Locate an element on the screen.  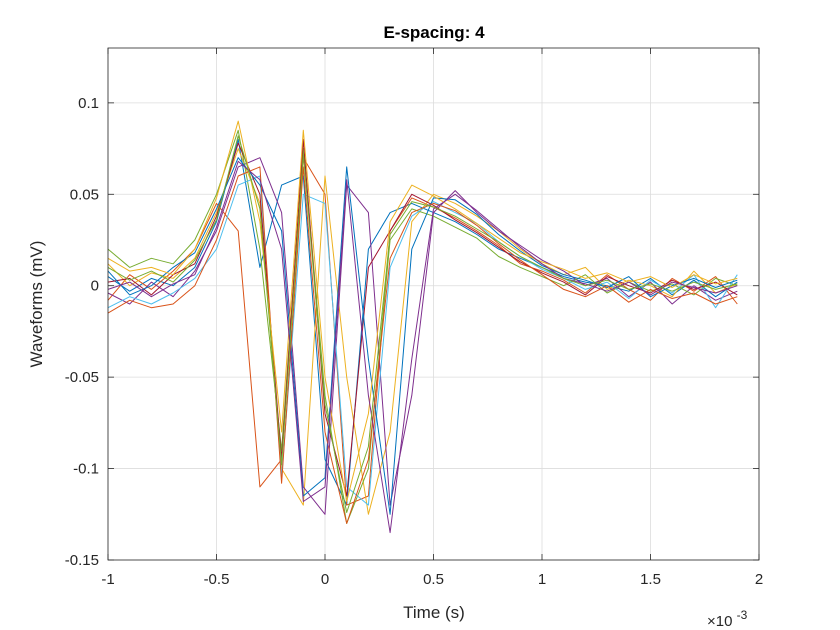
y-tick-label: 0 is located at coordinates (95, 286).